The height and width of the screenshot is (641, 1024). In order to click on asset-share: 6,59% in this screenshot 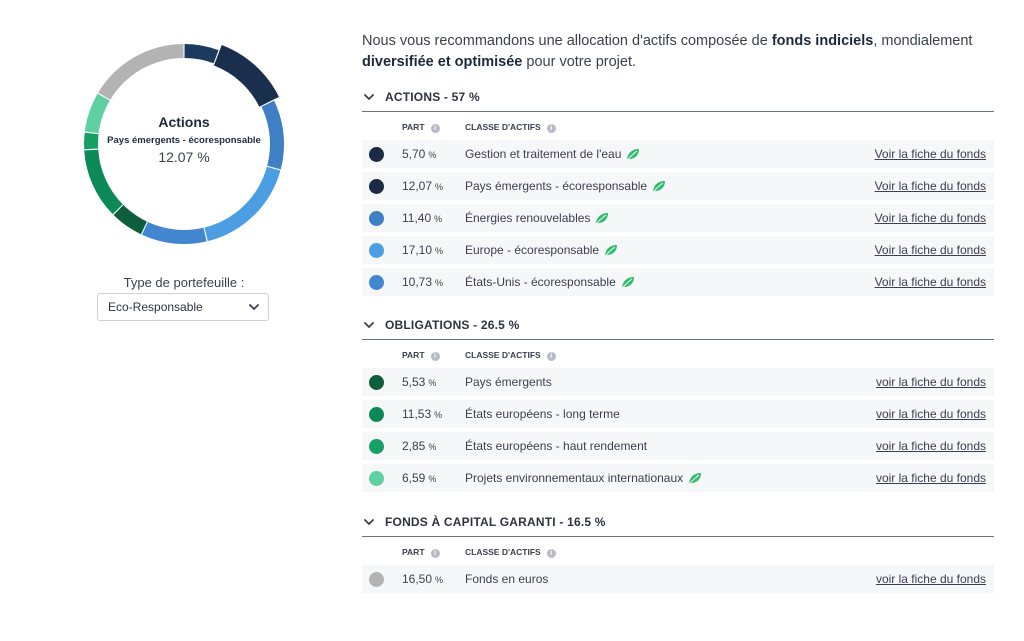, I will do `click(419, 478)`.